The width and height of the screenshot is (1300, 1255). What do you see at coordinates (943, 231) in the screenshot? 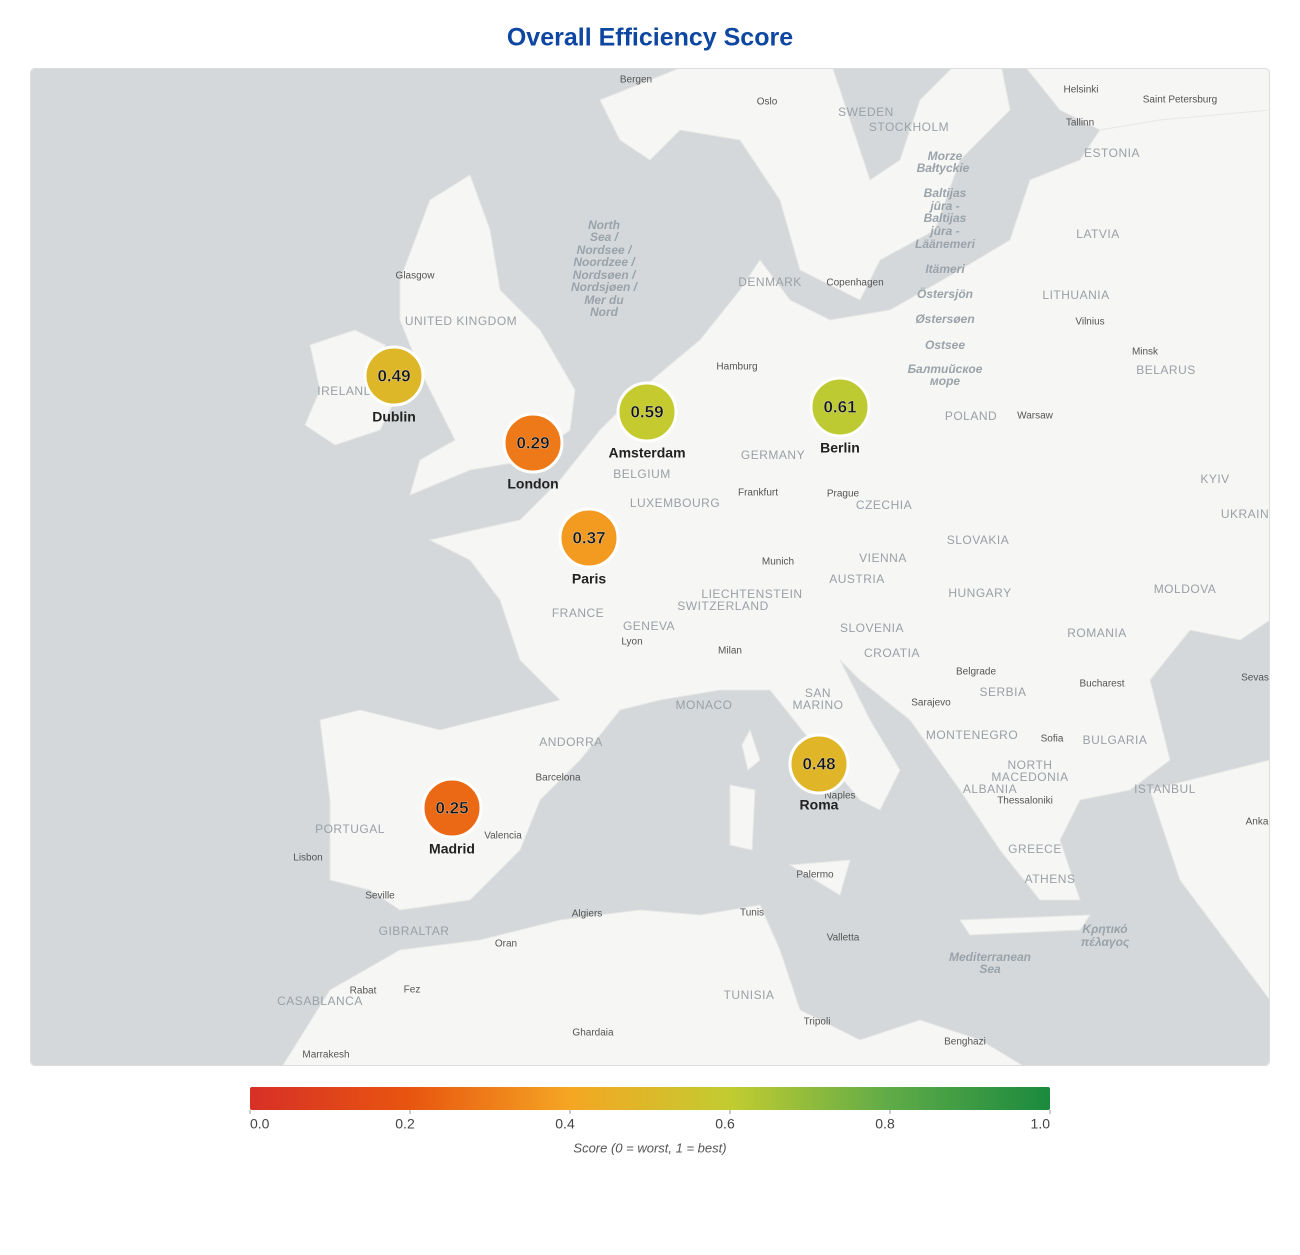
I see `map-label: jūra -` at bounding box center [943, 231].